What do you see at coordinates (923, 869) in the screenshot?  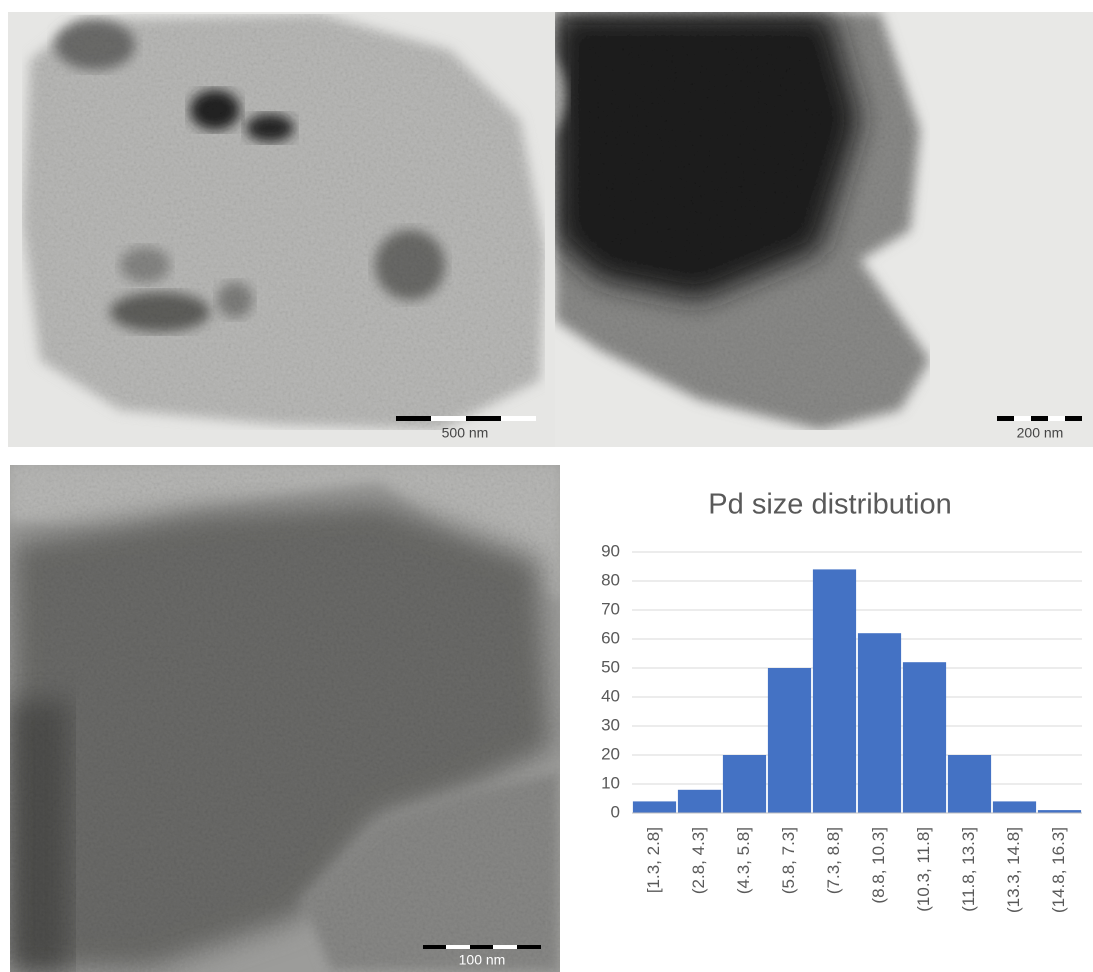 I see `x-tick-label: (10.3, 11.8]` at bounding box center [923, 869].